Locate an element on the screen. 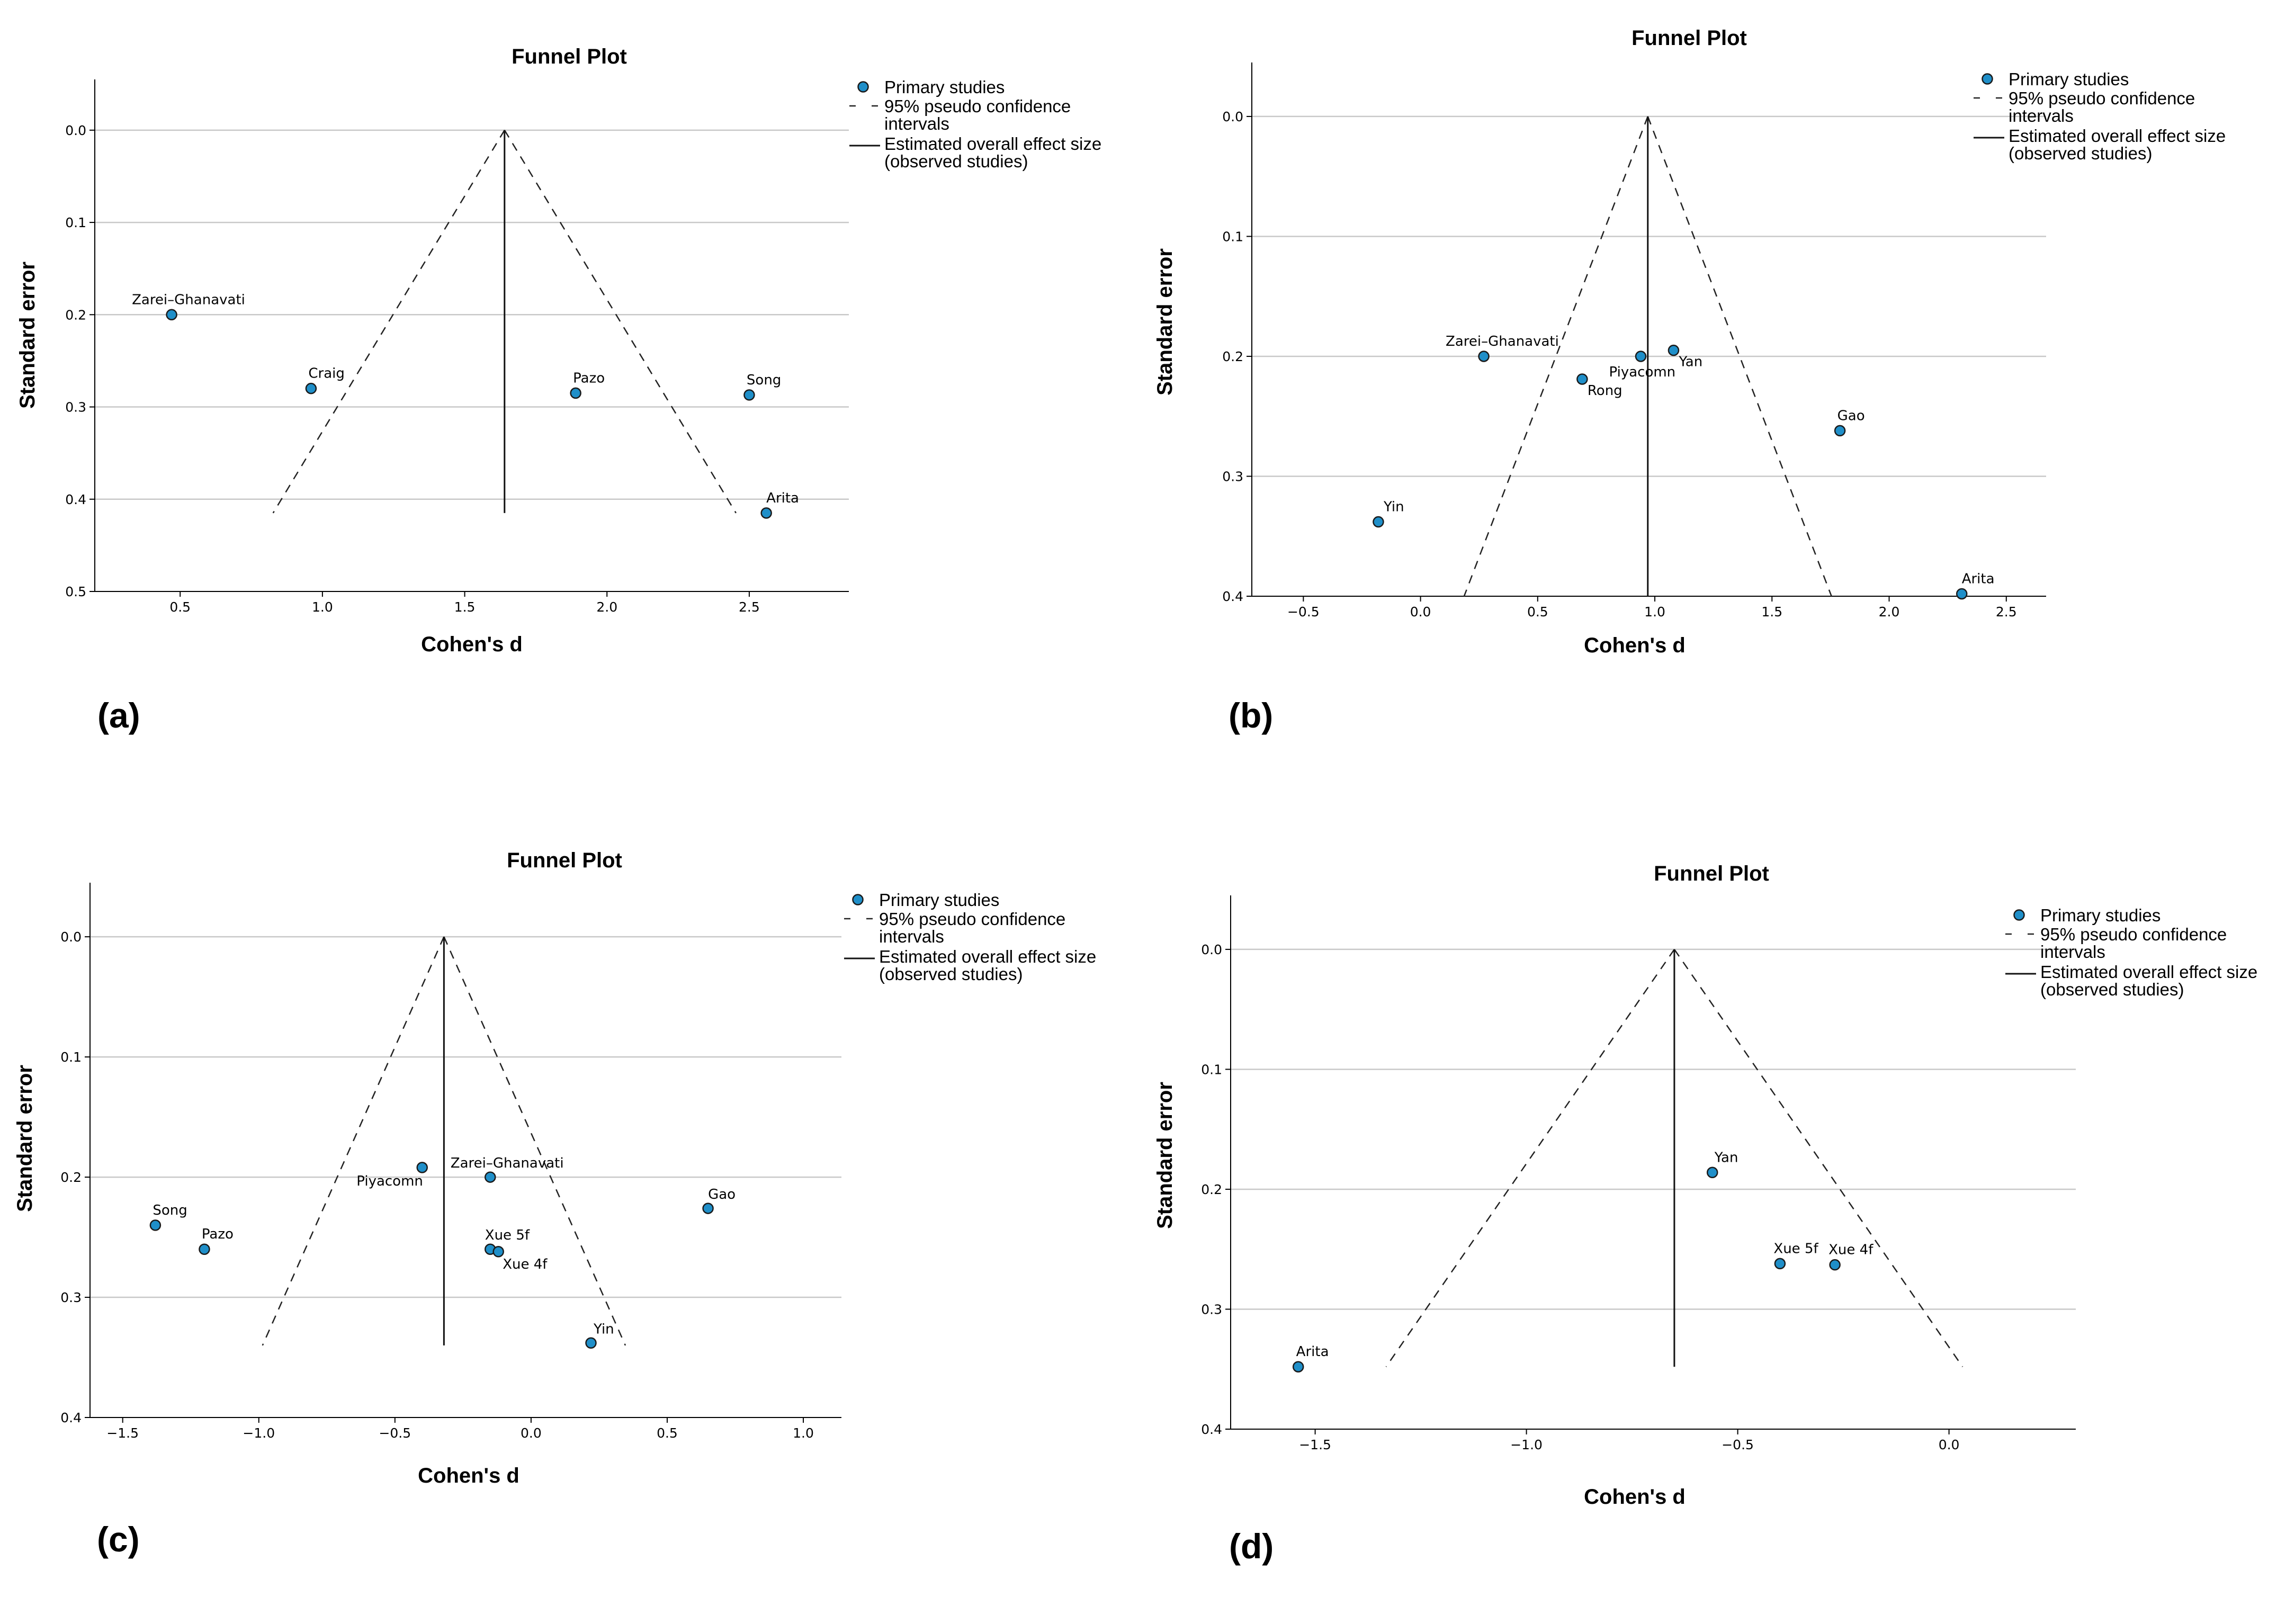 The image size is (2286, 1624). data-point-label: Xue 5f is located at coordinates (1795, 1249).